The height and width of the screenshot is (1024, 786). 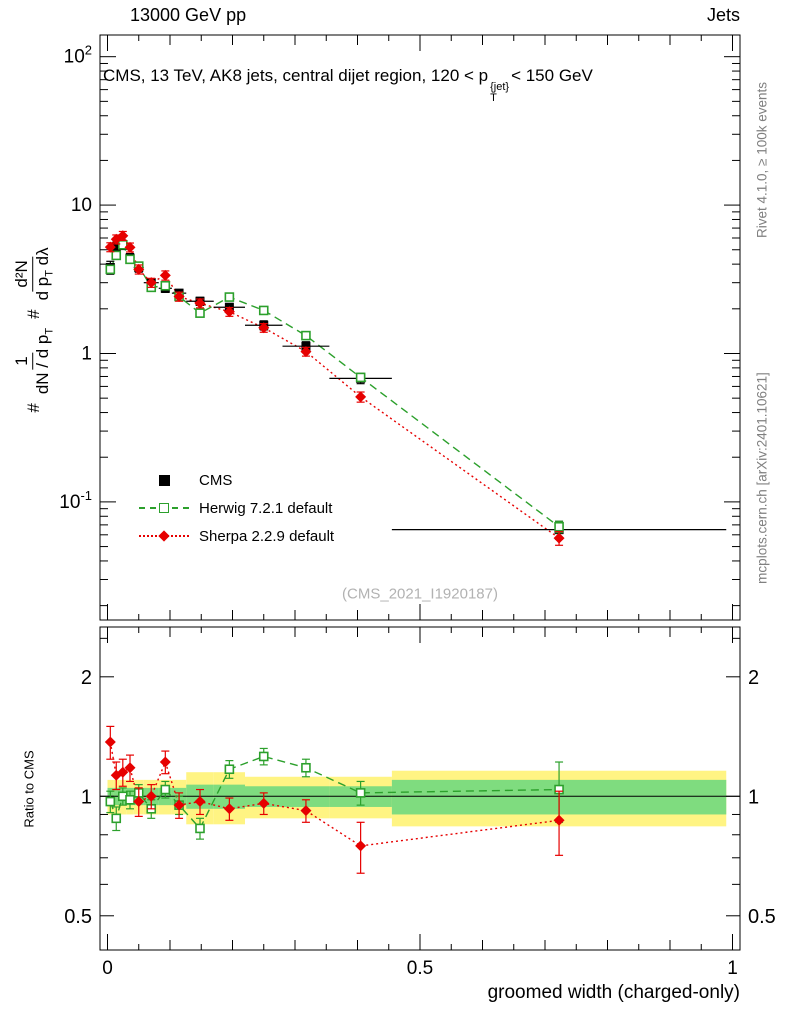 I want to click on mcplots-arxiv-label: mcplots.cern.ch [arXiv:2401.10621], so click(x=762, y=478).